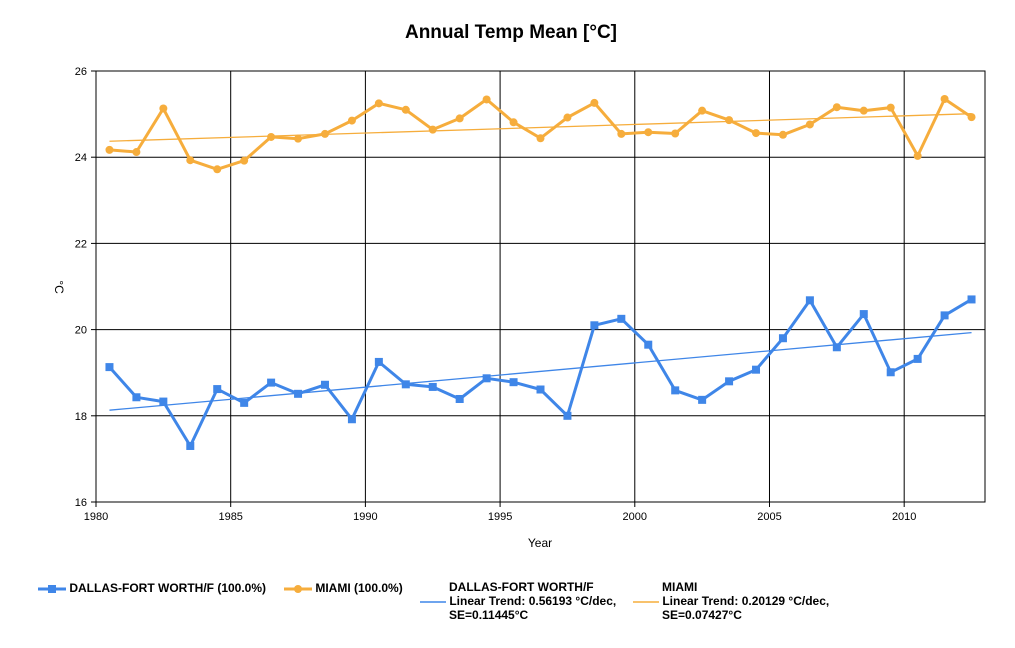 This screenshot has width=1015, height=648. Describe the element at coordinates (904, 517) in the screenshot. I see `x-tick-label: 2010` at that location.